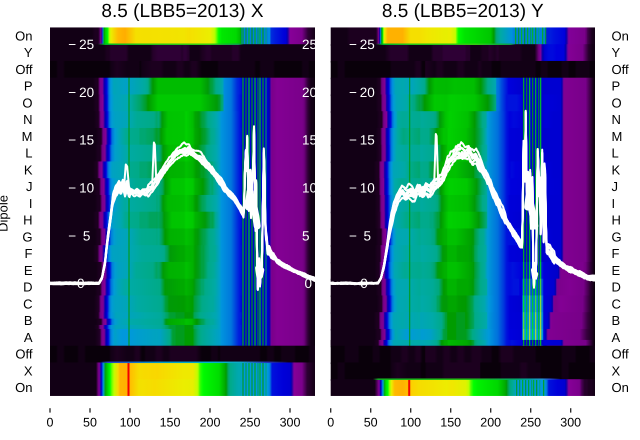  I want to click on svg-text: Dipole, so click(5, 213).